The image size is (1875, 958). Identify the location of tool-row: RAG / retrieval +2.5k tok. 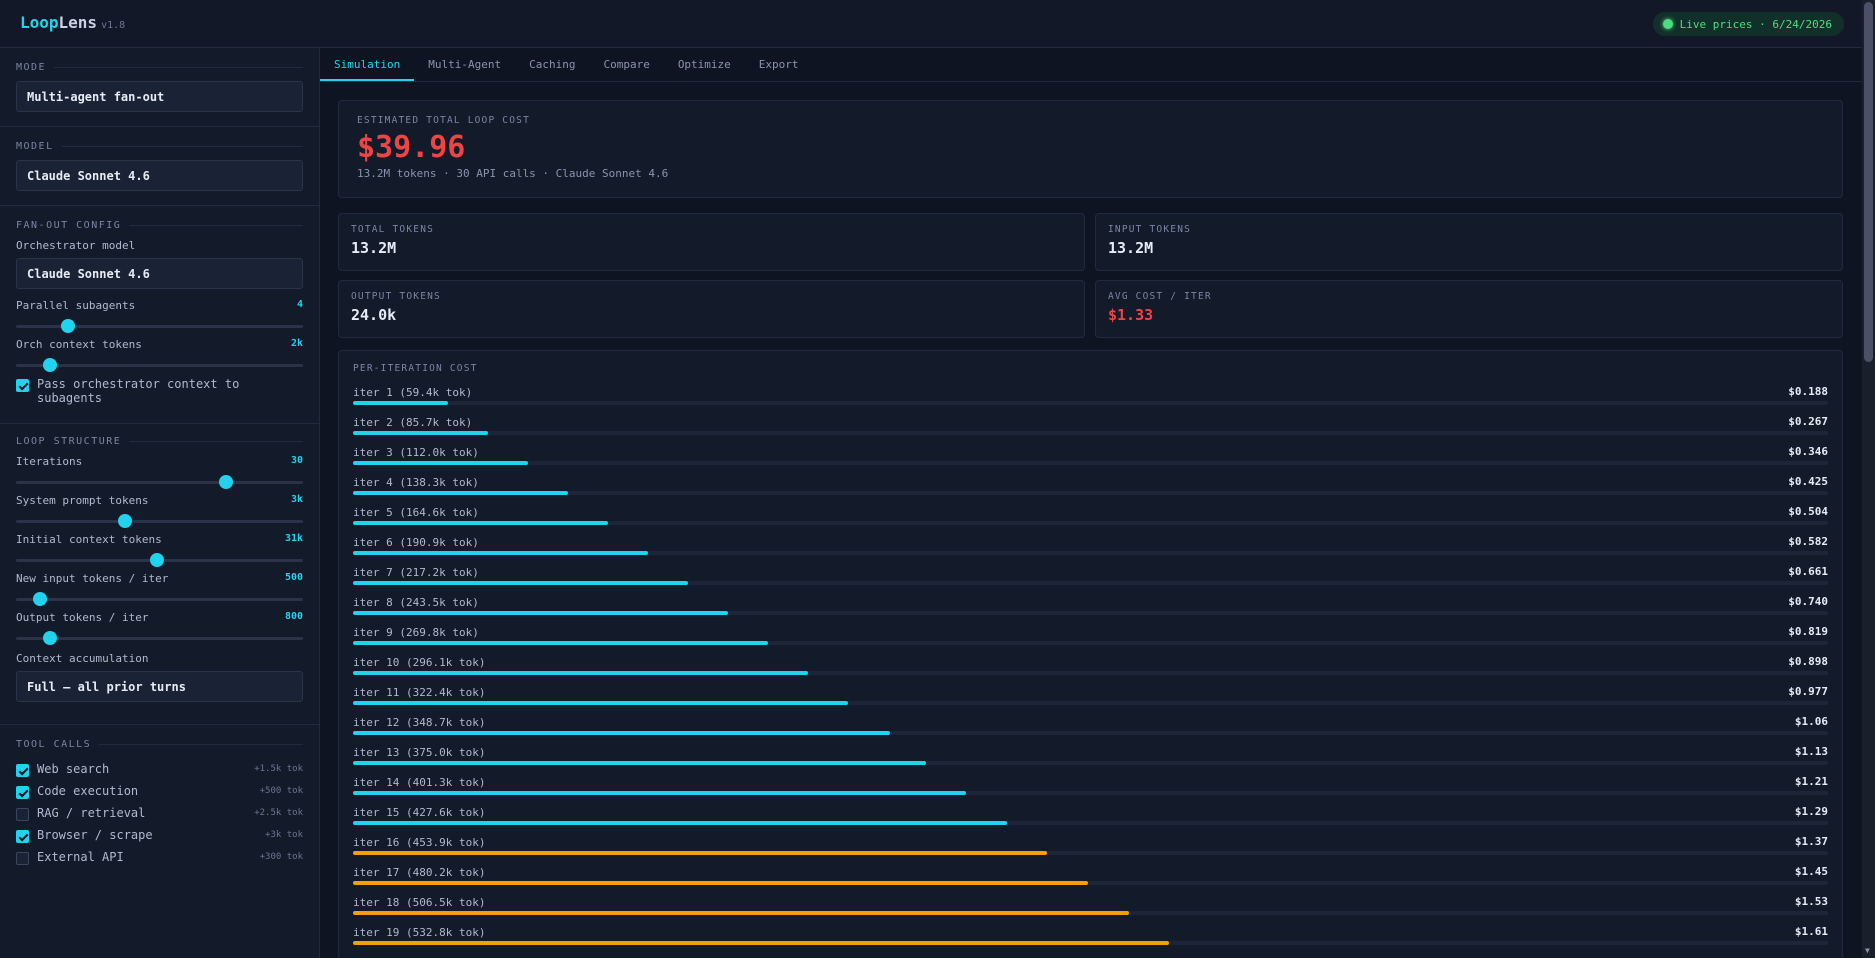
(159, 813).